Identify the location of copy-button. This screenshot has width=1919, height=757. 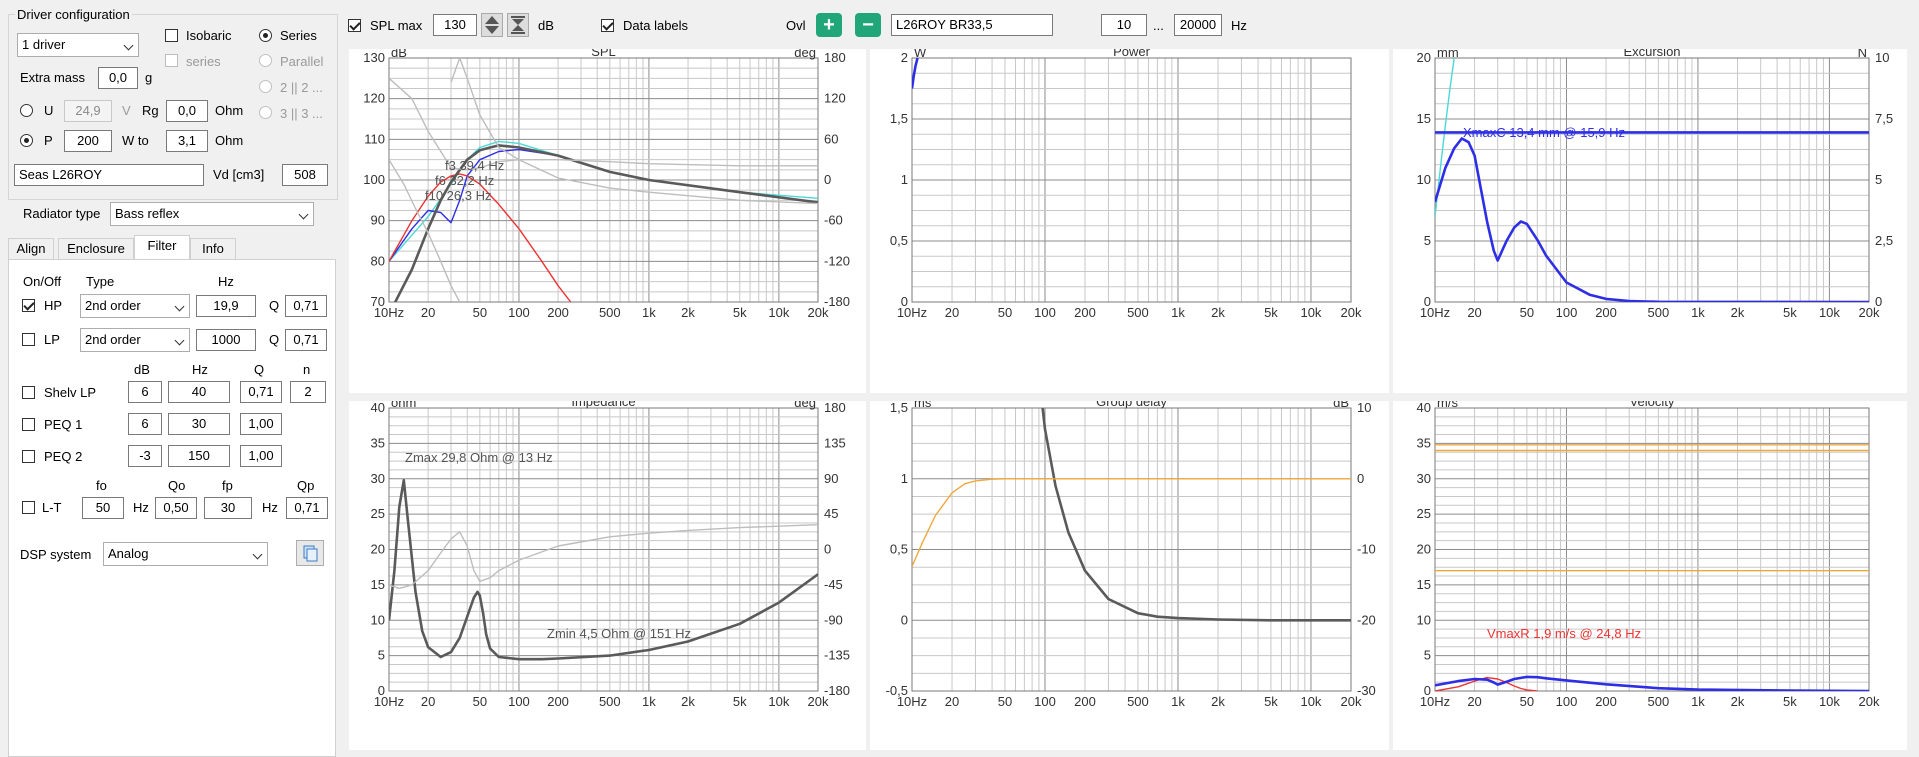
(310, 553).